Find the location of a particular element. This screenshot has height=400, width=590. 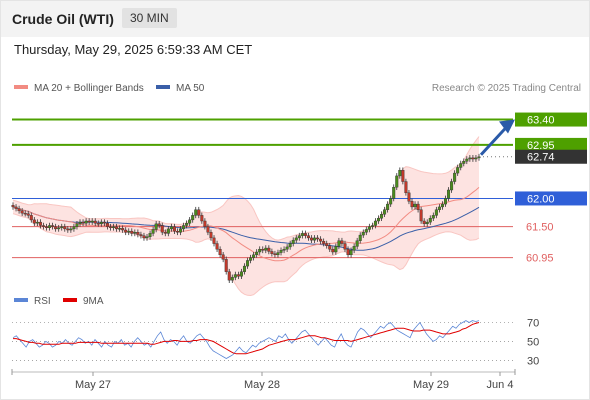

level-label-63.40: 63.40 is located at coordinates (541, 121).